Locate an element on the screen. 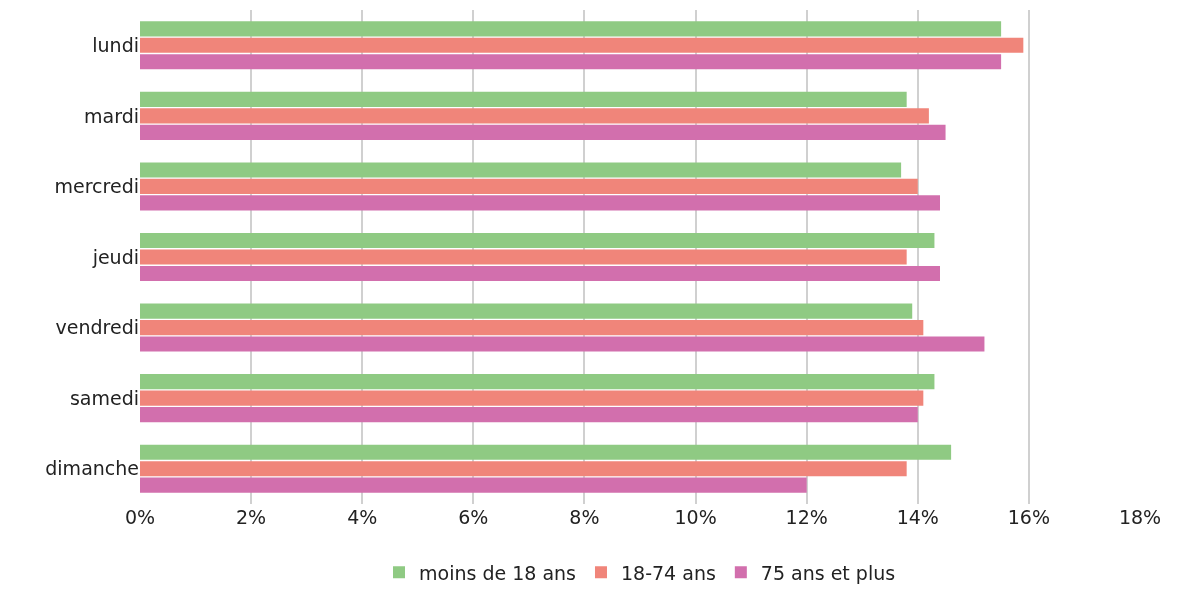 The image size is (1180, 601). y-tick-label: samedi is located at coordinates (104, 397).